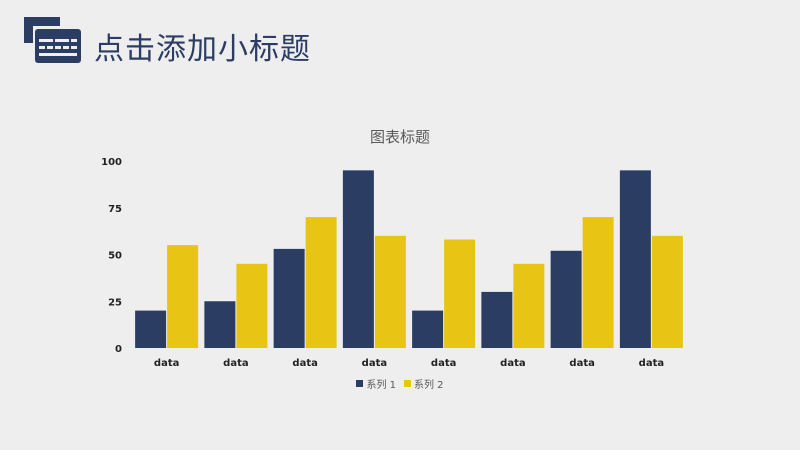 The width and height of the screenshot is (800, 450). Describe the element at coordinates (52, 40) in the screenshot. I see `credit-card-icon` at that location.